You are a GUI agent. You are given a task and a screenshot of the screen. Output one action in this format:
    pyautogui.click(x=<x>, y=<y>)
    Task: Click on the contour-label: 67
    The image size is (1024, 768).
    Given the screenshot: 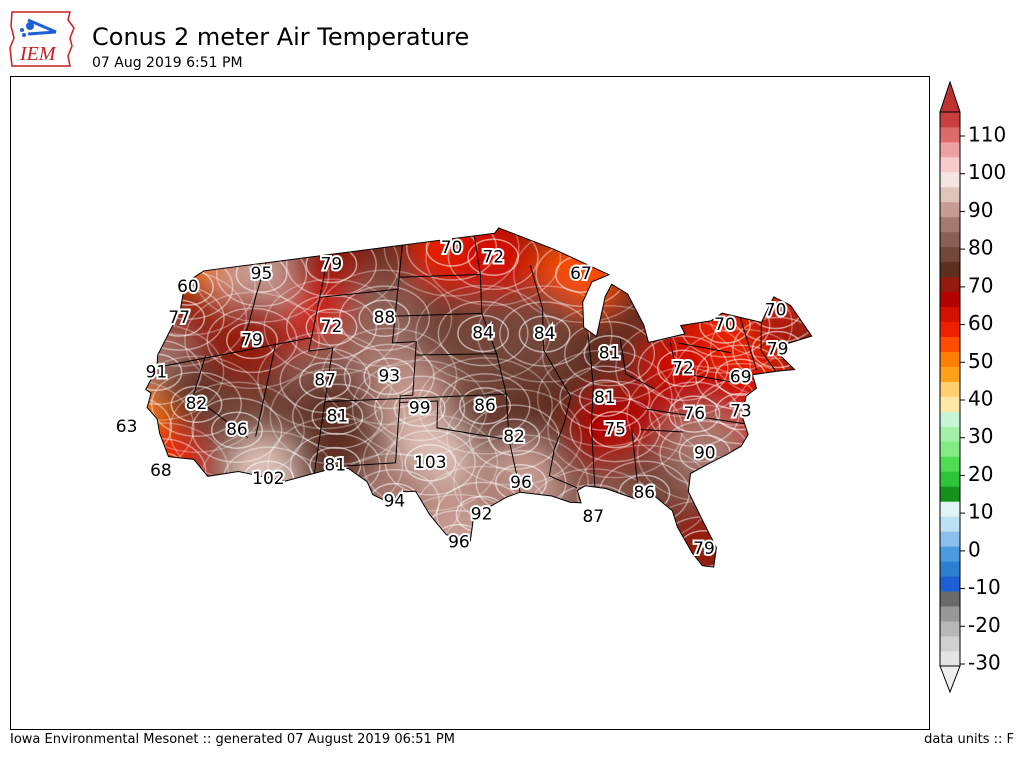 What is the action you would take?
    pyautogui.click(x=581, y=274)
    